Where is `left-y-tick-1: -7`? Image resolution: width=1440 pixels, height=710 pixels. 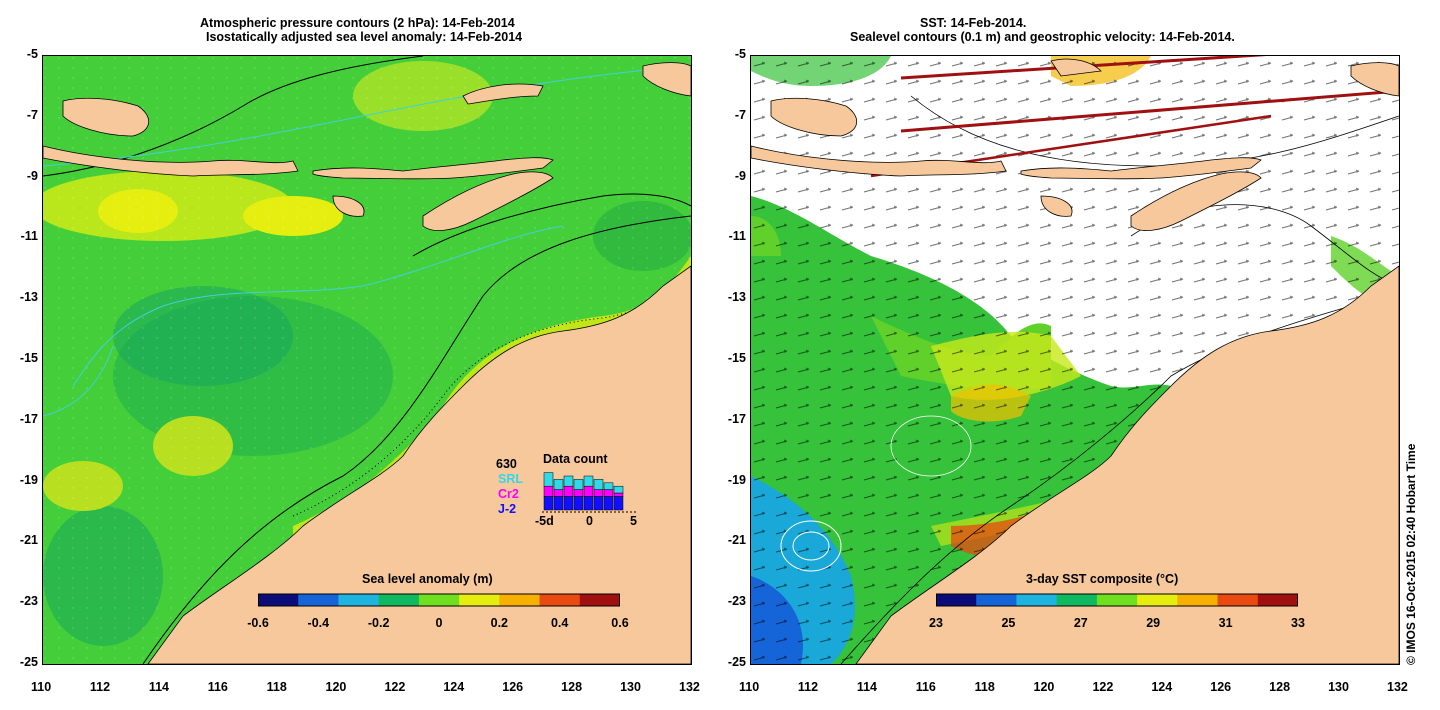 left-y-tick-1: -7 is located at coordinates (32, 114).